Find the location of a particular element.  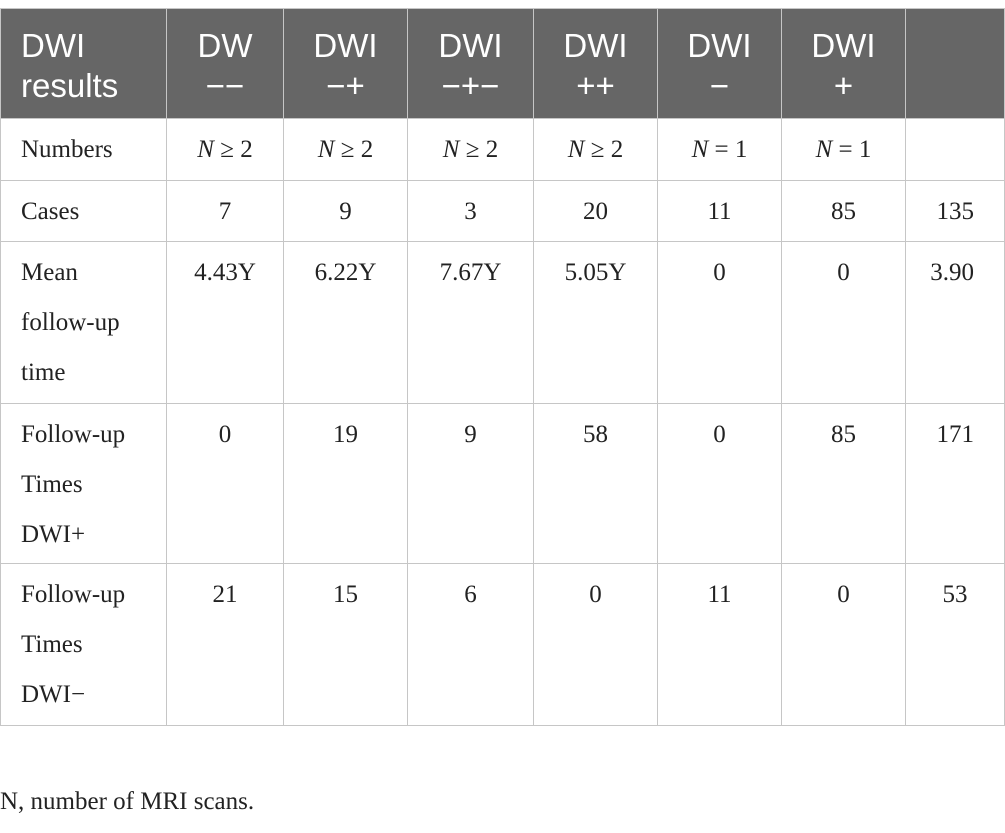

header-cell-dw-minus-minus: DW −− is located at coordinates (225, 63).